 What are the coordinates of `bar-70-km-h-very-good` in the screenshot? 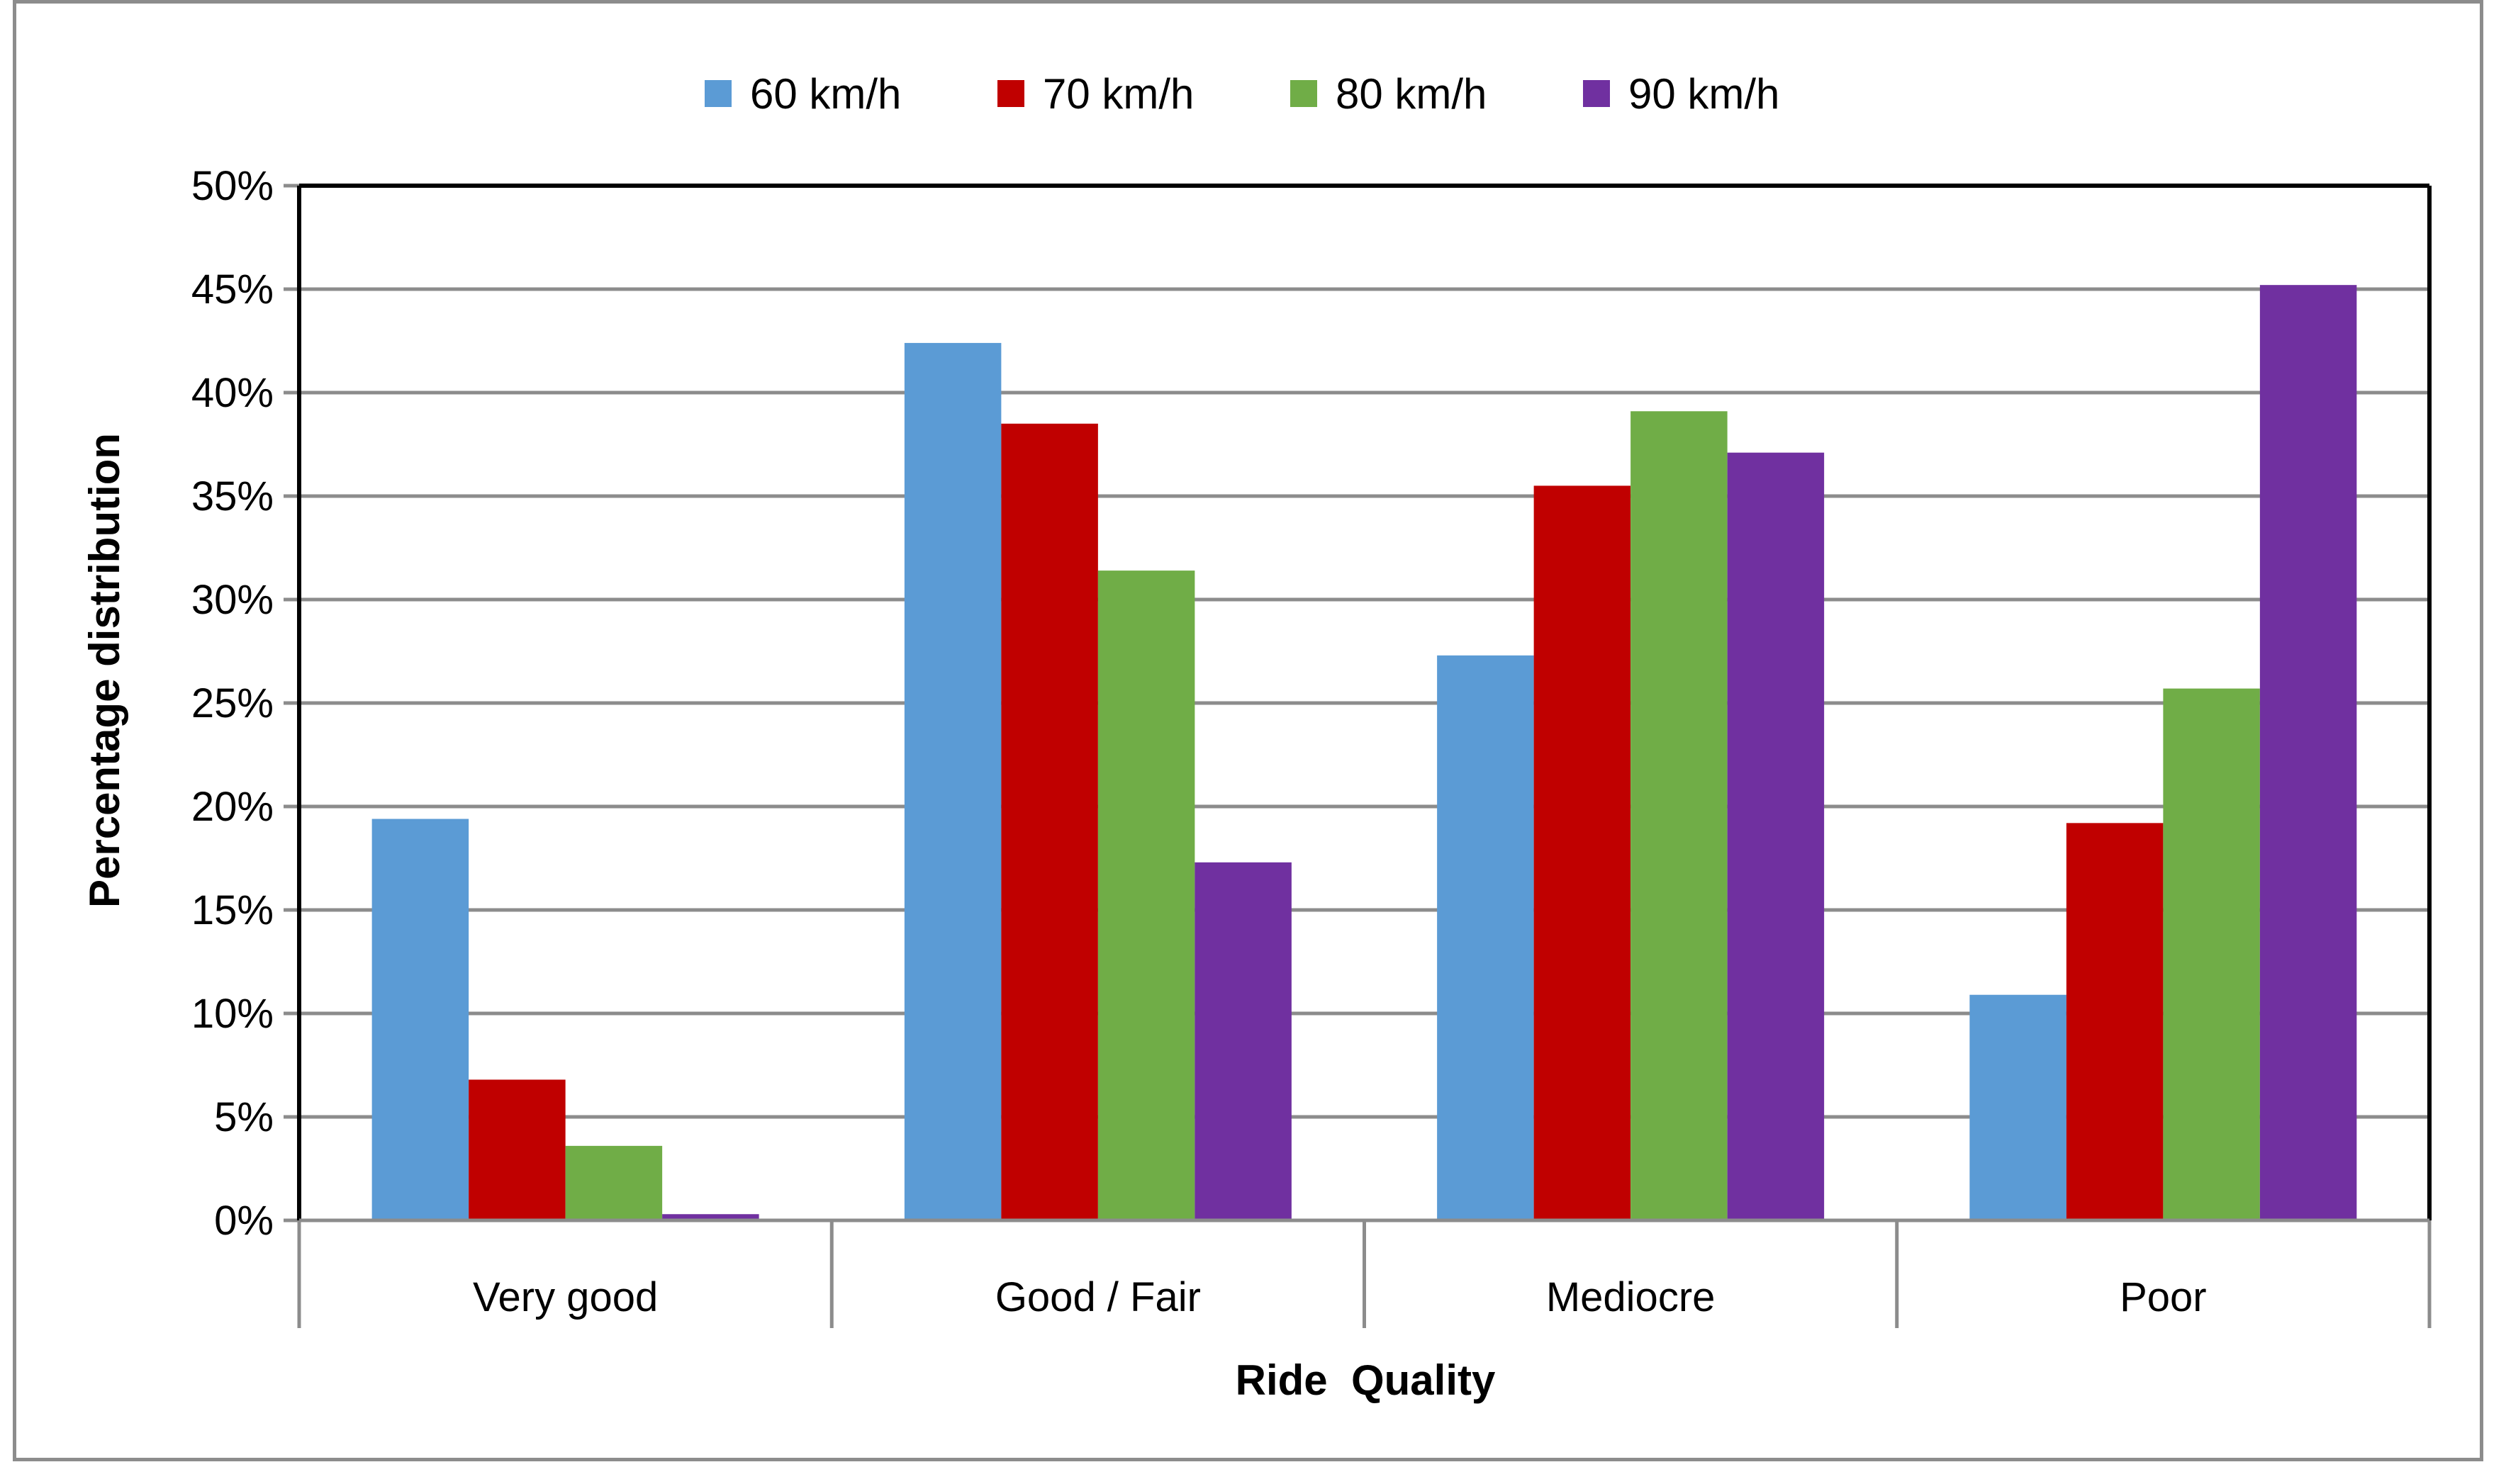 It's located at (517, 1149).